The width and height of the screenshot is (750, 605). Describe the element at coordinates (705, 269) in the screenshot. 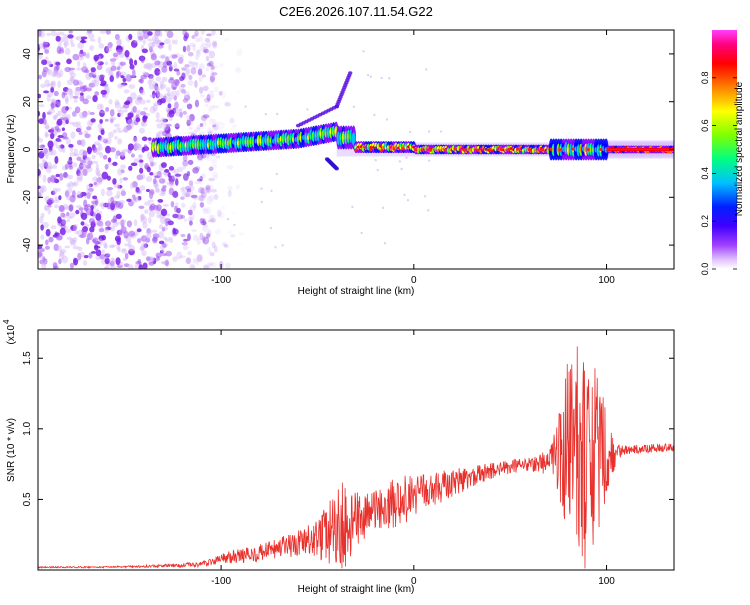

I see `colorbar-tick-label: 0.0` at that location.